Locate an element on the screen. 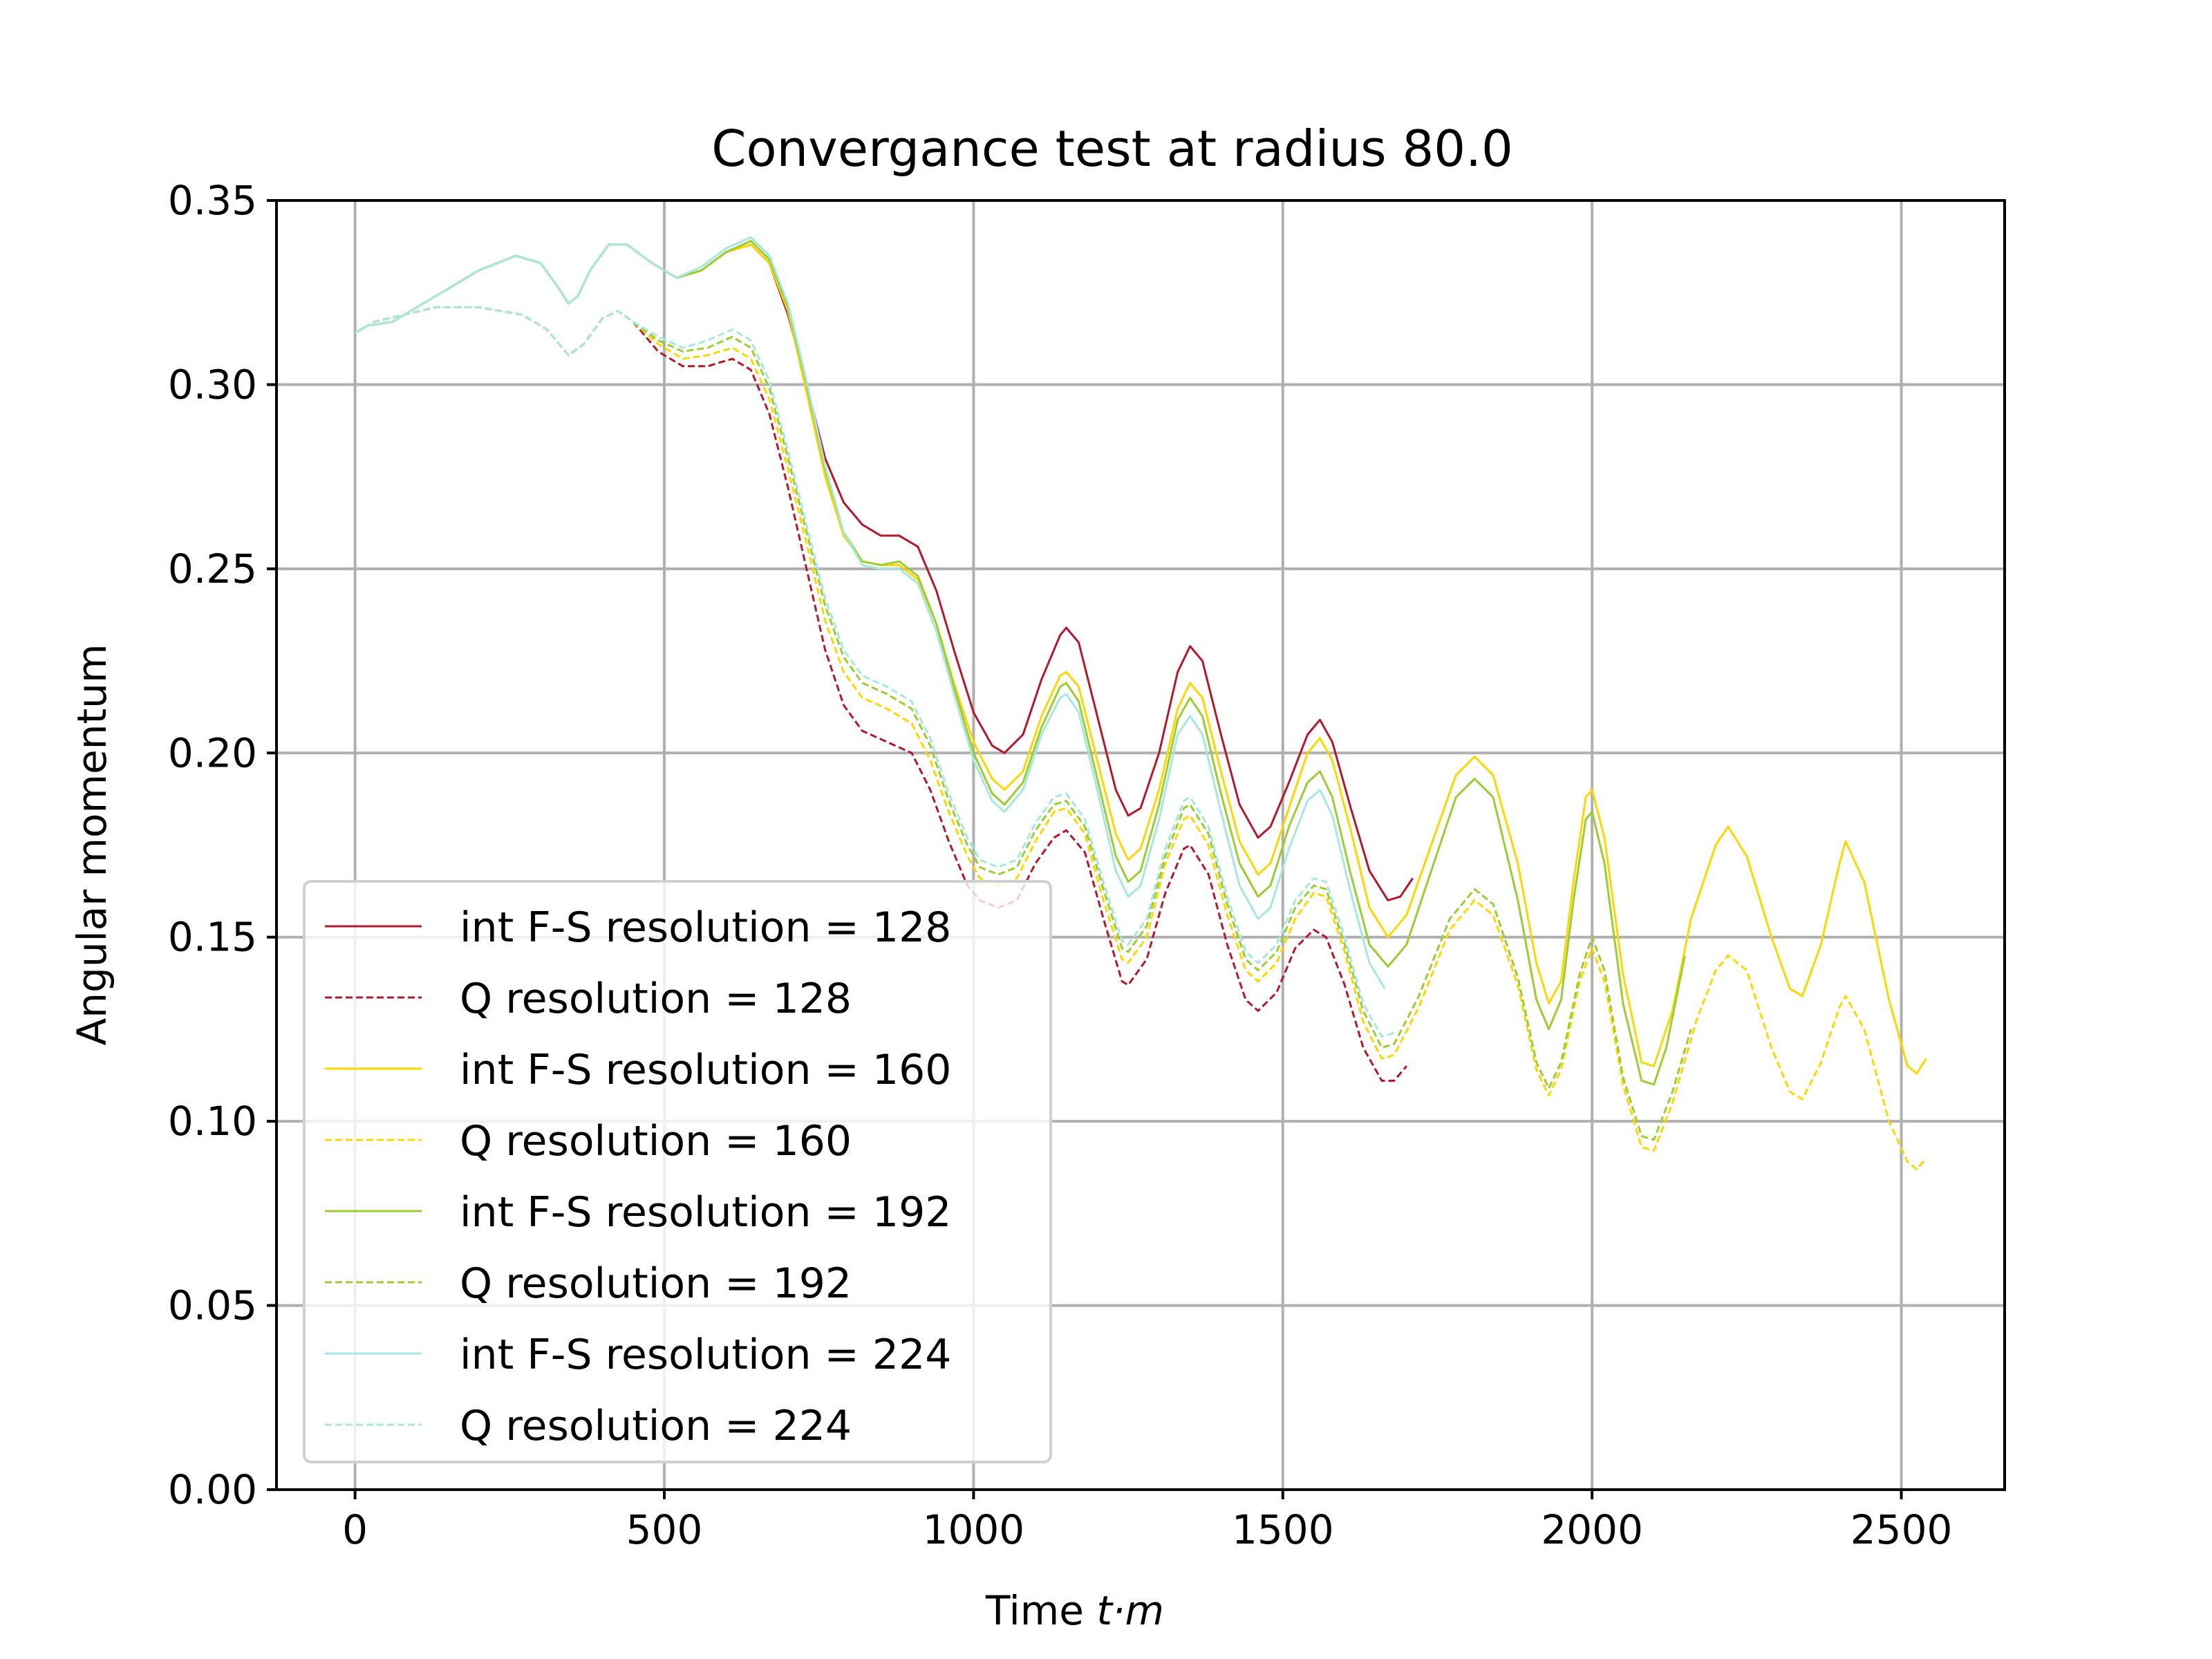 The height and width of the screenshot is (1659, 2212). y-tick-label: 0.25 is located at coordinates (212, 568).